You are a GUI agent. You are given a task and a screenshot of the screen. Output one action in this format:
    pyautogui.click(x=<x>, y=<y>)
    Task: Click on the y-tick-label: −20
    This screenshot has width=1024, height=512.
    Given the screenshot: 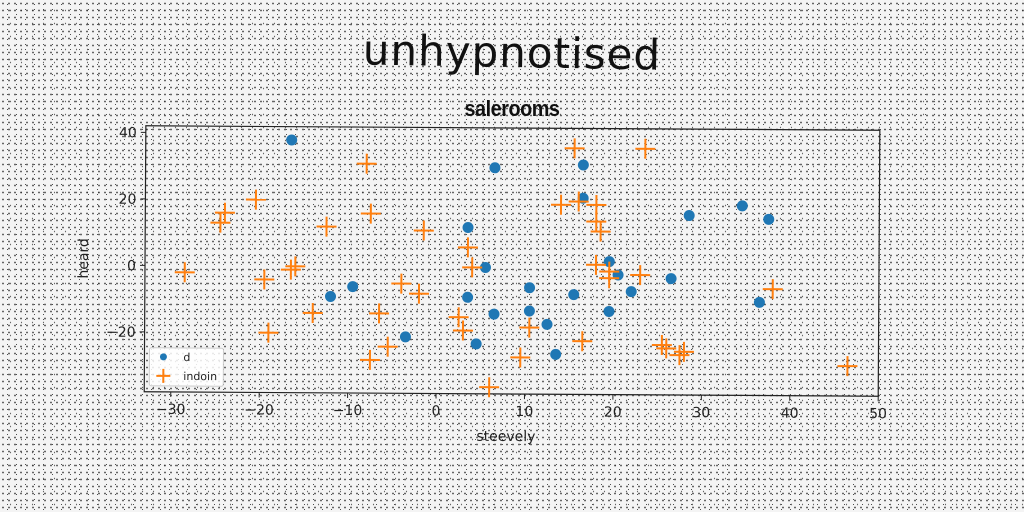 What is the action you would take?
    pyautogui.click(x=121, y=333)
    